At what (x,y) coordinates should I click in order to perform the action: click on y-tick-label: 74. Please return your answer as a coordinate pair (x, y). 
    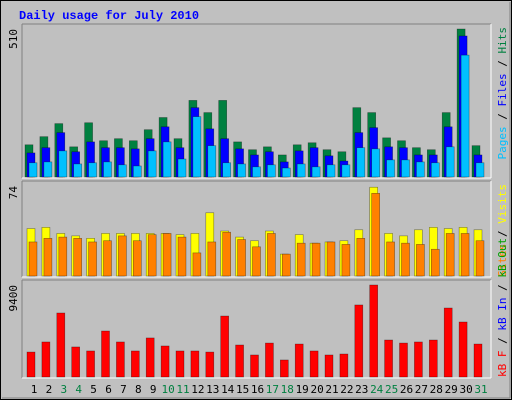
    Looking at the image, I should click on (13, 193).